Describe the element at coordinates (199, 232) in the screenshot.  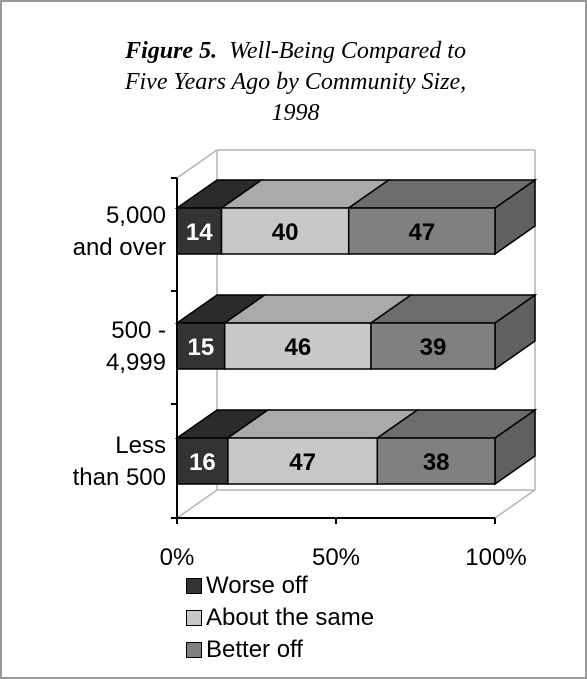
I see `bar-label-0-0: 14` at that location.